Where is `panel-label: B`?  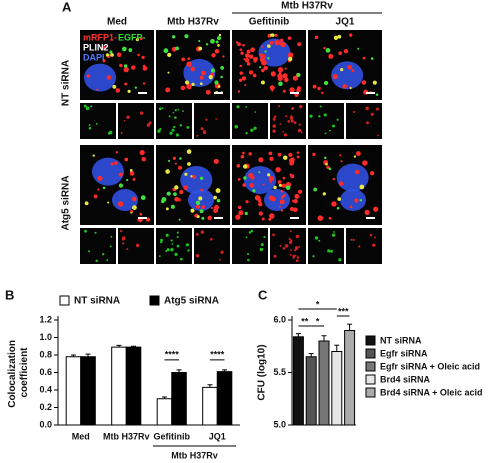
panel-label: B is located at coordinates (9, 294).